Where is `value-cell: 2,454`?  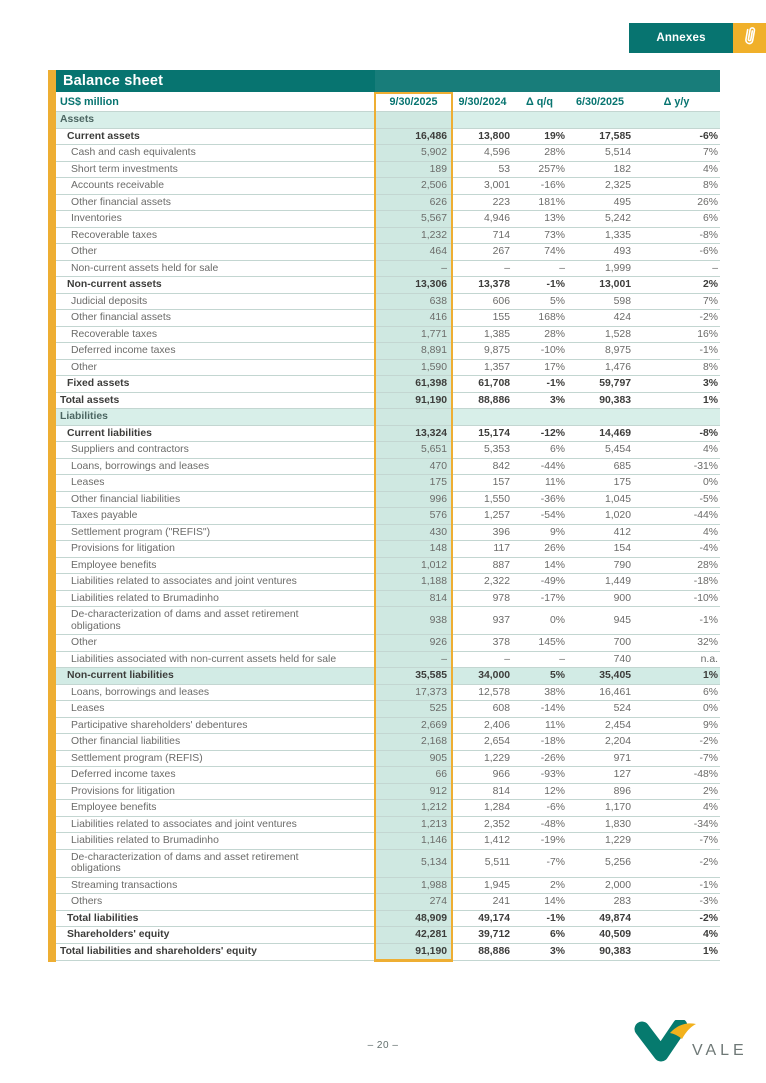
value-cell: 2,454 is located at coordinates (617, 725).